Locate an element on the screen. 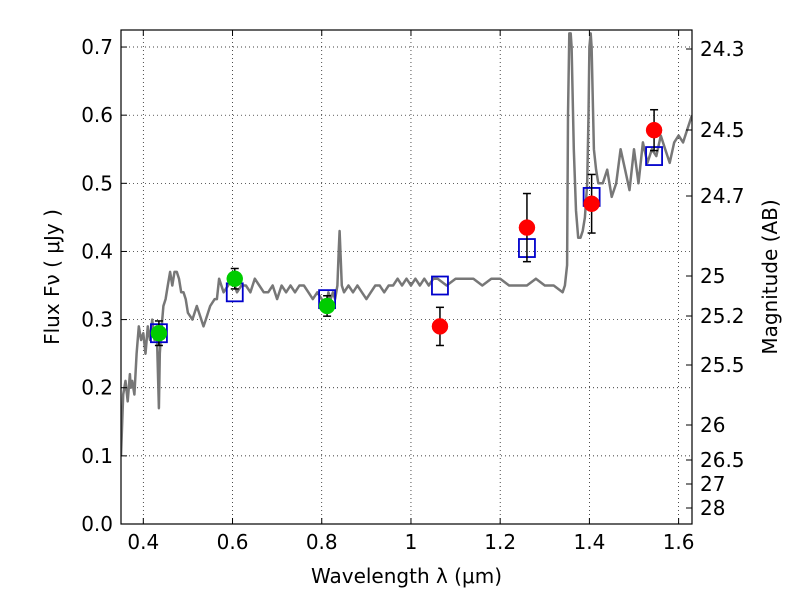 This screenshot has width=800, height=600. x-tick-label: 0.8 is located at coordinates (322, 542).